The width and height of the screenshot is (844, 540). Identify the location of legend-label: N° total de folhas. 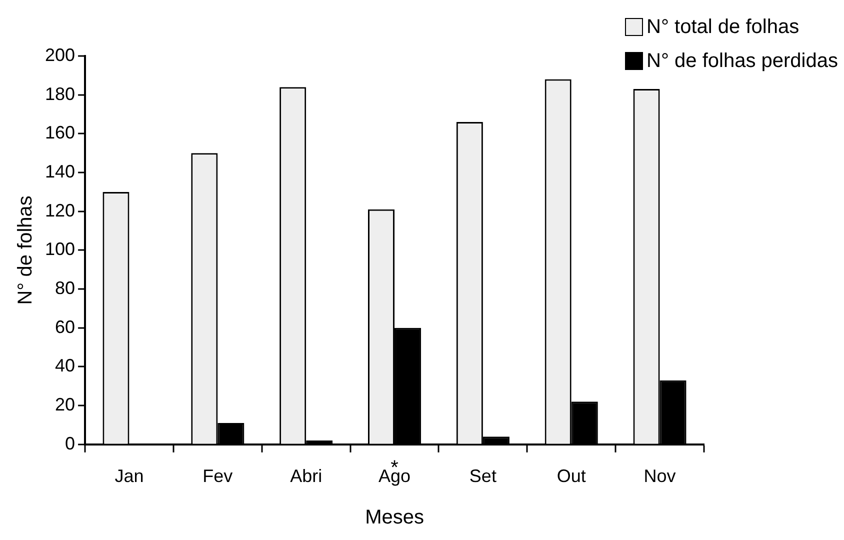
(723, 27).